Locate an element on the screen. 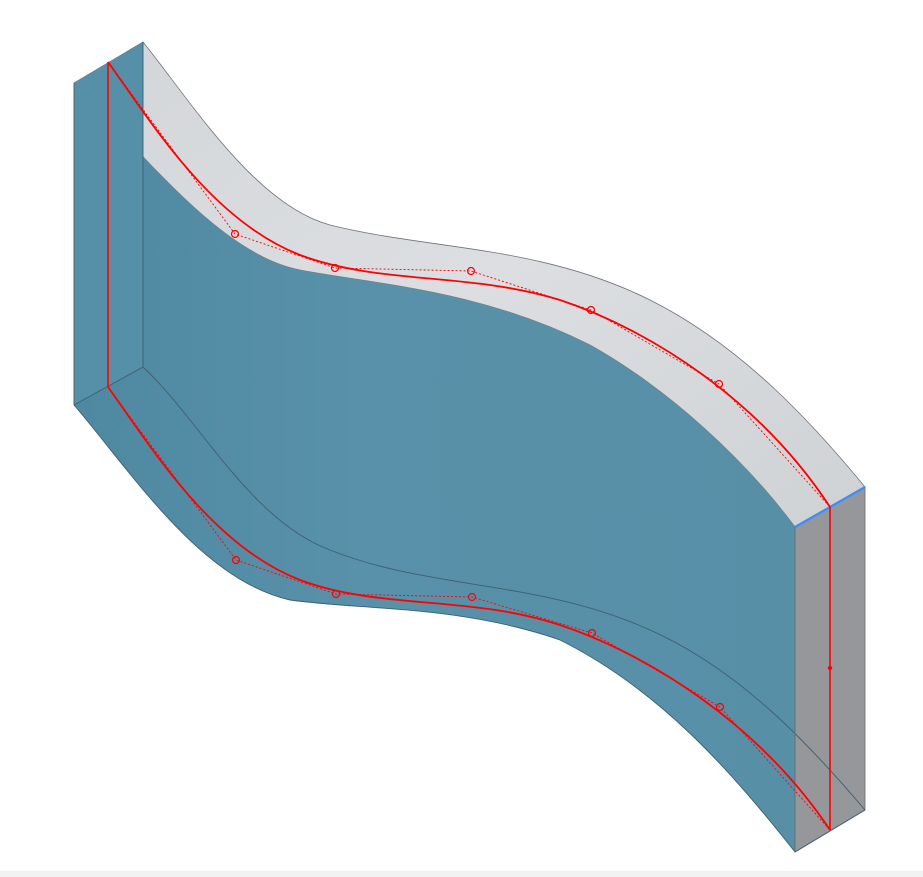 Image resolution: width=923 pixels, height=877 pixels. bottom-control-points is located at coordinates (478, 633).